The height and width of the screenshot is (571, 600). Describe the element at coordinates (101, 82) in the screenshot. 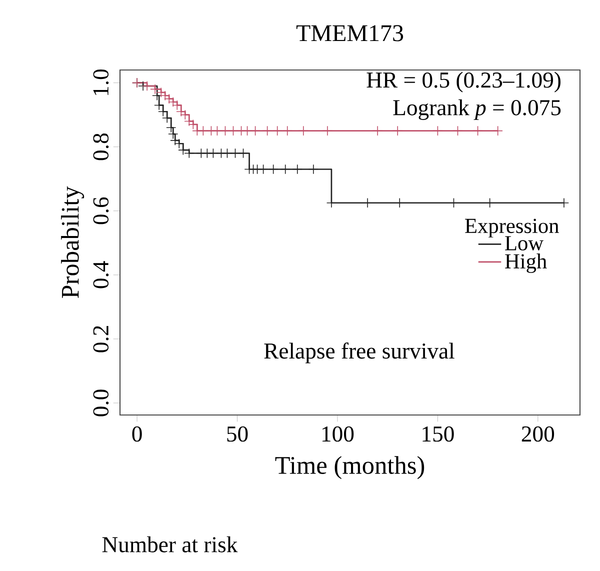

I see `y-tick-label: 1.0` at that location.